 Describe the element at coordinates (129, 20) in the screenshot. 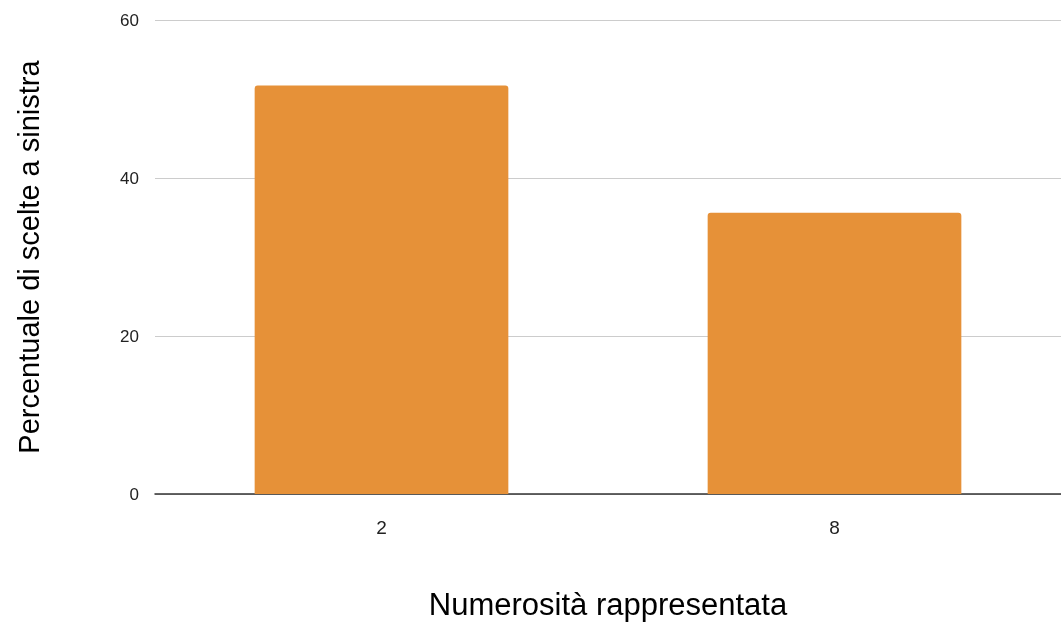

I see `y-tick-label: 60` at that location.